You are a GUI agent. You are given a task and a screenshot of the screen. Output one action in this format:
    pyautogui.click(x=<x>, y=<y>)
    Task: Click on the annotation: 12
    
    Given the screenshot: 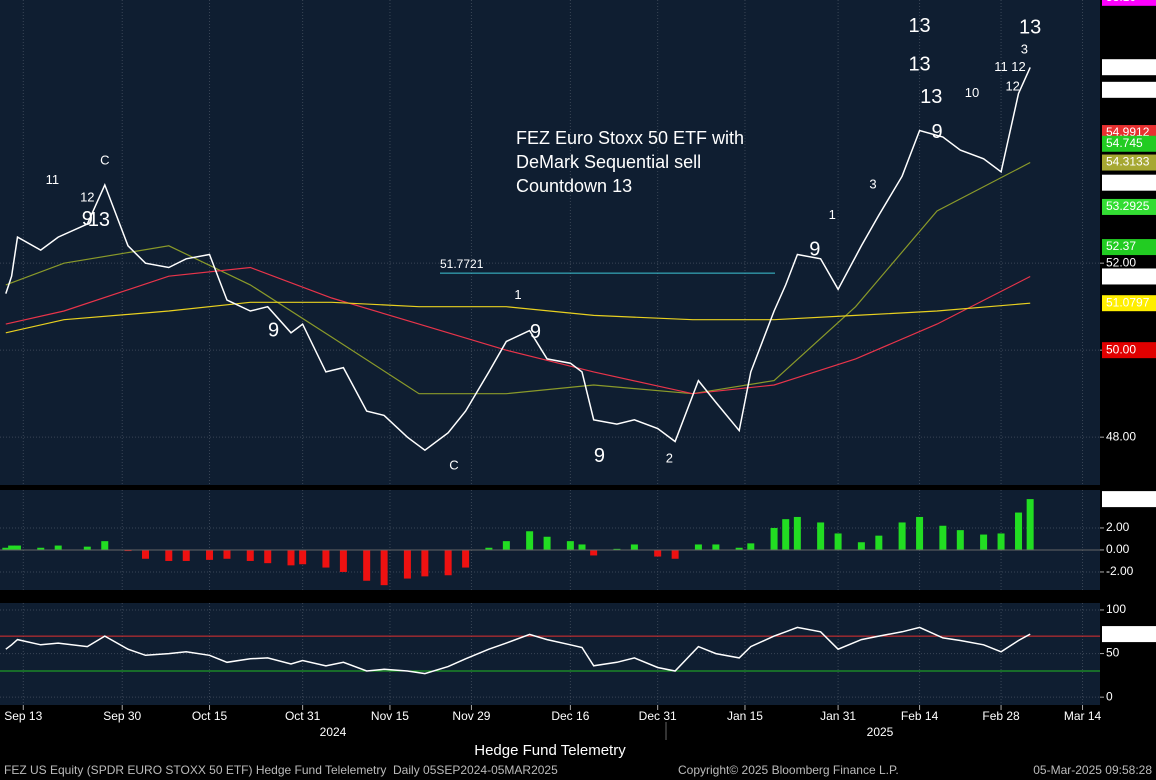 What is the action you would take?
    pyautogui.click(x=1018, y=66)
    